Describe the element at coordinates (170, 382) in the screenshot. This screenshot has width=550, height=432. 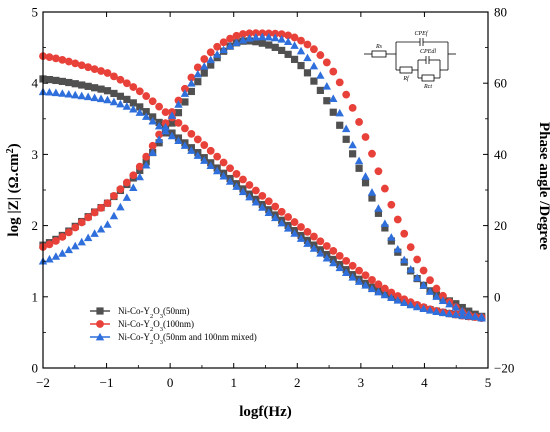
I see `x-tick-label: 0` at that location.